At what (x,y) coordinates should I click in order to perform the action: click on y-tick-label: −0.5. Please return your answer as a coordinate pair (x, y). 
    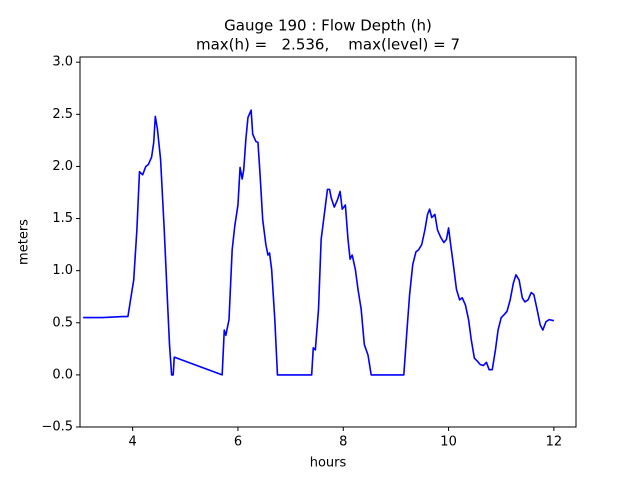
    Looking at the image, I should click on (57, 427).